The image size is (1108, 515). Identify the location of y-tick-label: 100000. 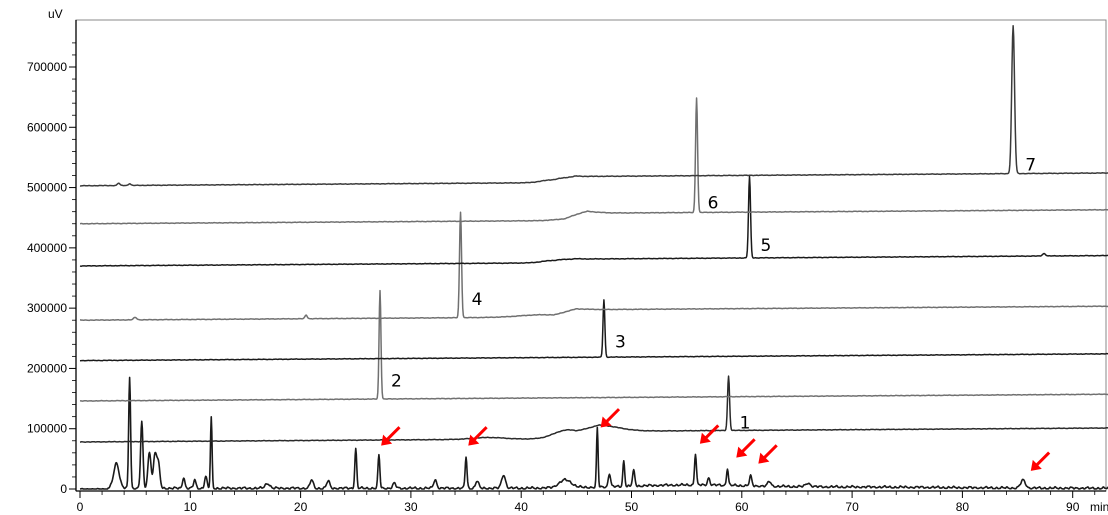
(47, 429).